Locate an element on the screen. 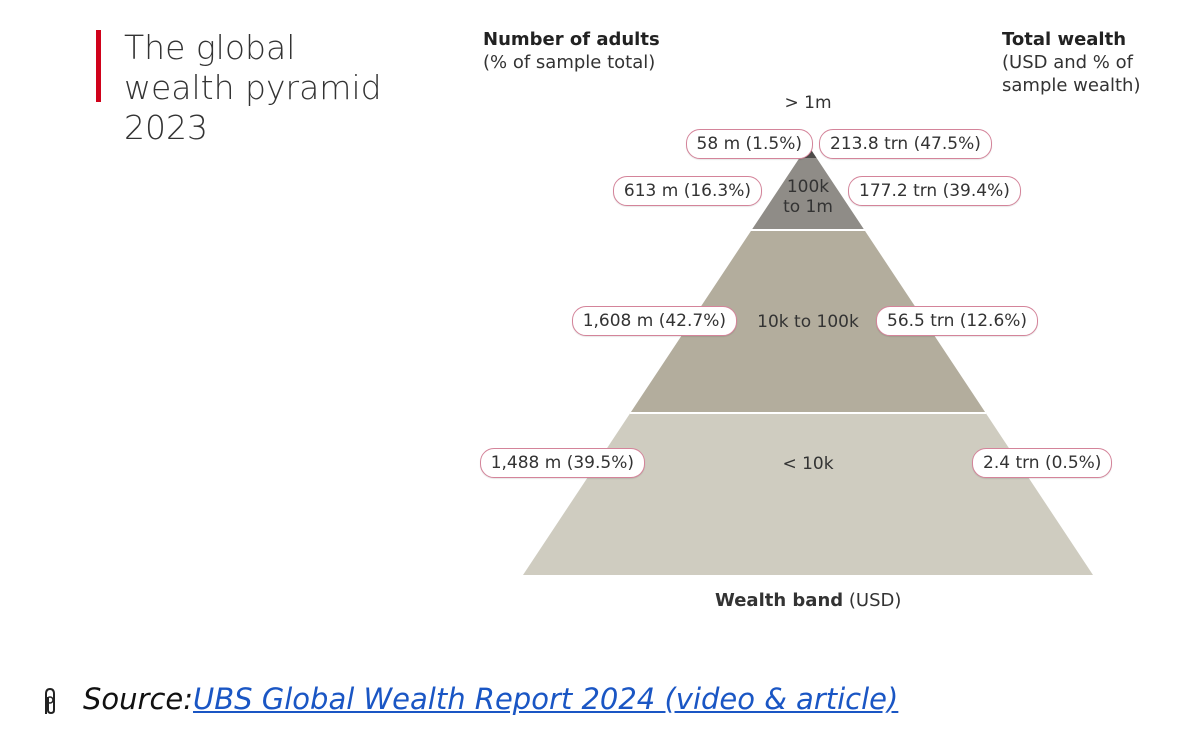 The height and width of the screenshot is (744, 1190). band-label: 10k to 100k is located at coordinates (808, 322).